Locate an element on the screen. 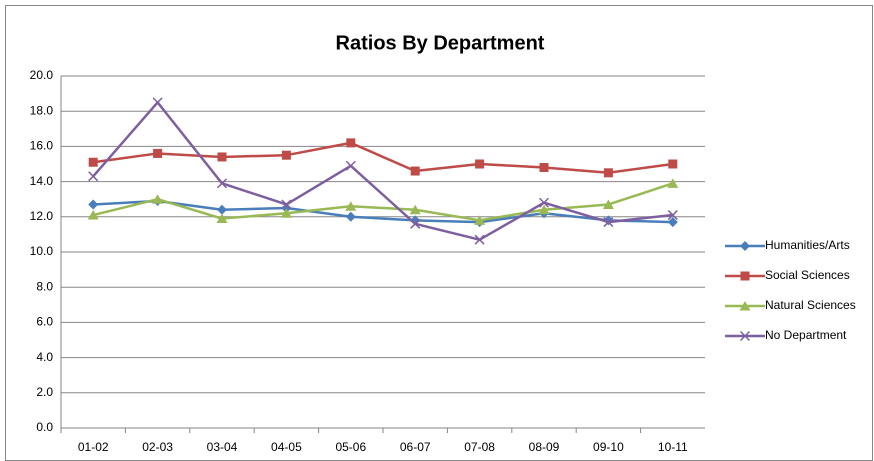 This screenshot has width=874, height=461. x-tick-label: 09-10 is located at coordinates (608, 447).